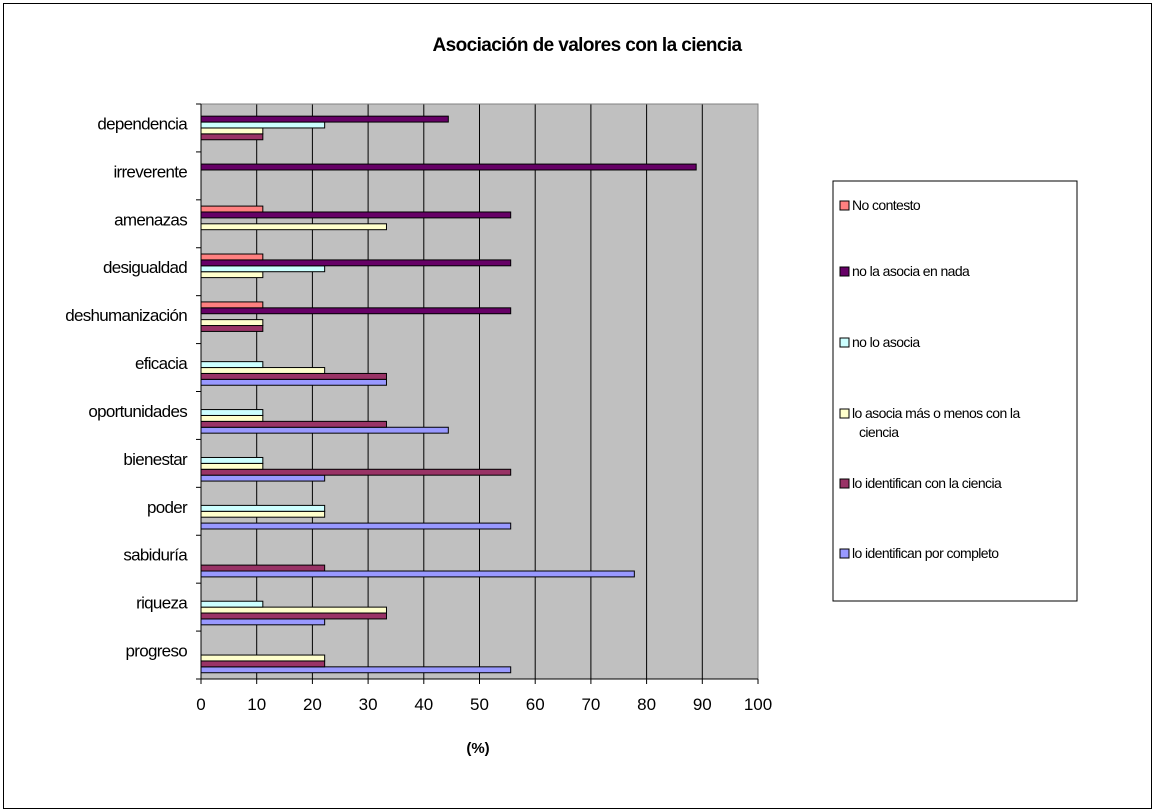  I want to click on y-tick-label: deshumanización, so click(126, 315).